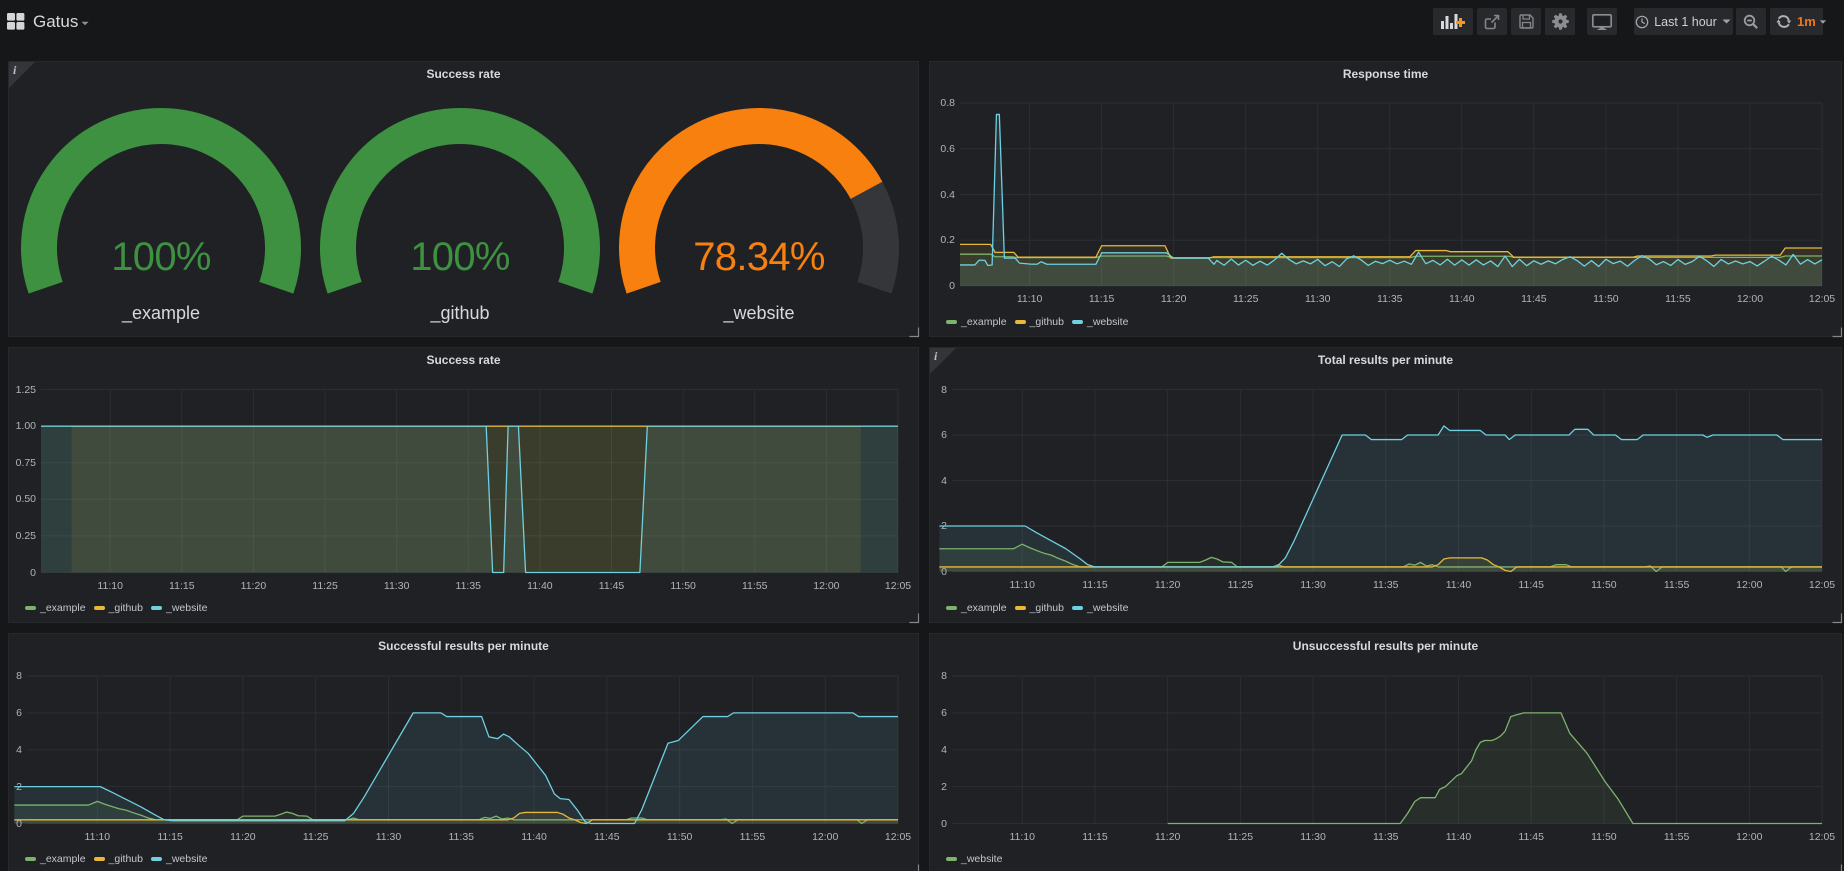 This screenshot has width=1844, height=871. Describe the element at coordinates (160, 313) in the screenshot. I see `svg-text: _example` at that location.